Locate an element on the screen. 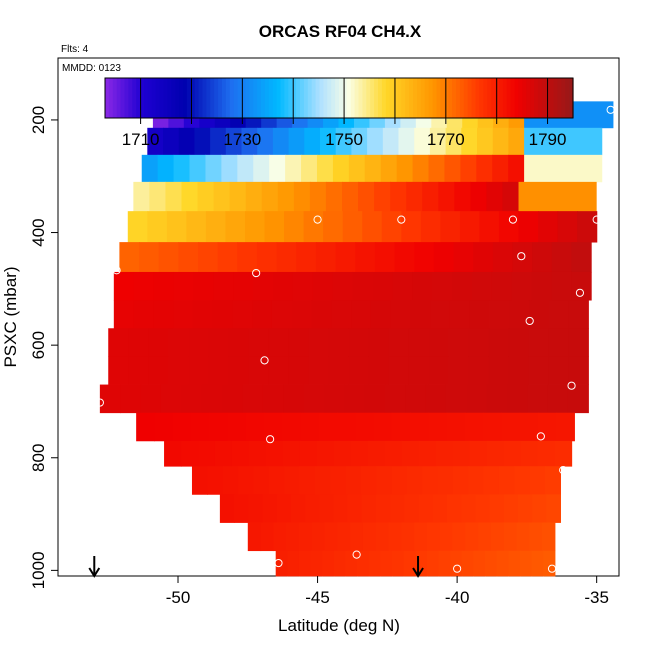  y-tick-label: 800 is located at coordinates (38, 458).